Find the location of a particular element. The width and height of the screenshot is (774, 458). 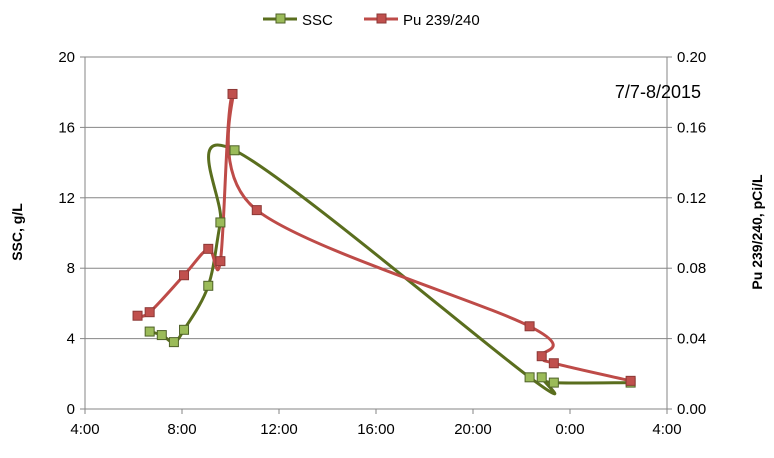

legend-pu-label: Pu 239/240 is located at coordinates (441, 20).